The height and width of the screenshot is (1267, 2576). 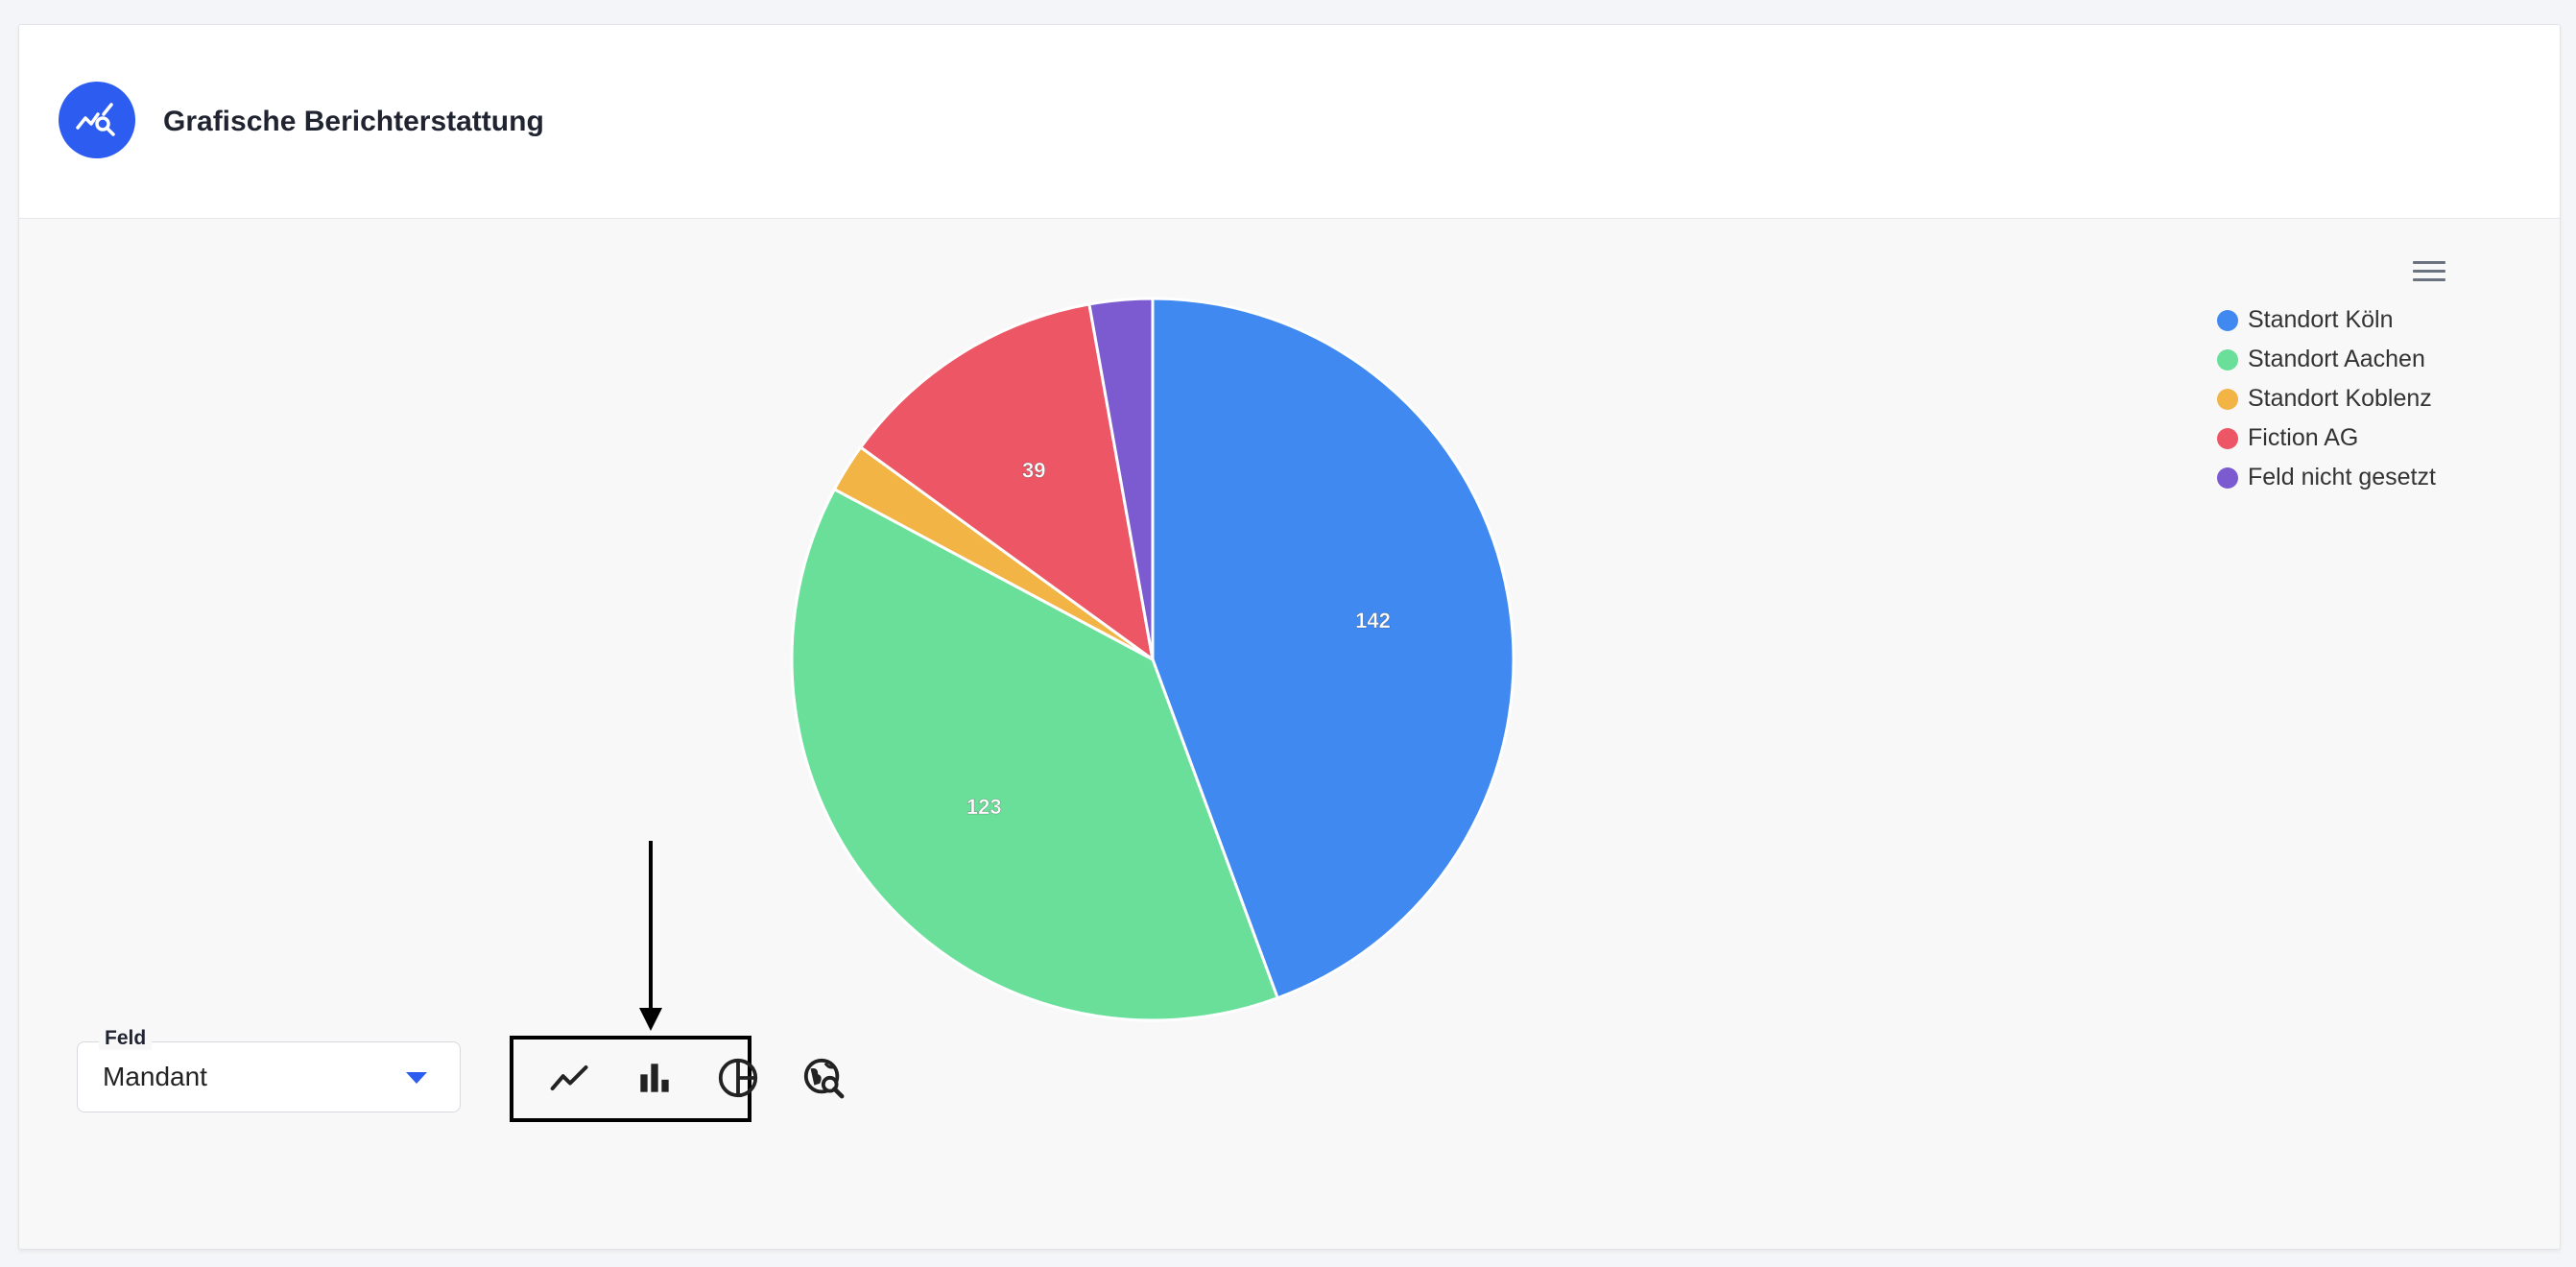 What do you see at coordinates (416, 1078) in the screenshot?
I see `dropdown-arrow-icon` at bounding box center [416, 1078].